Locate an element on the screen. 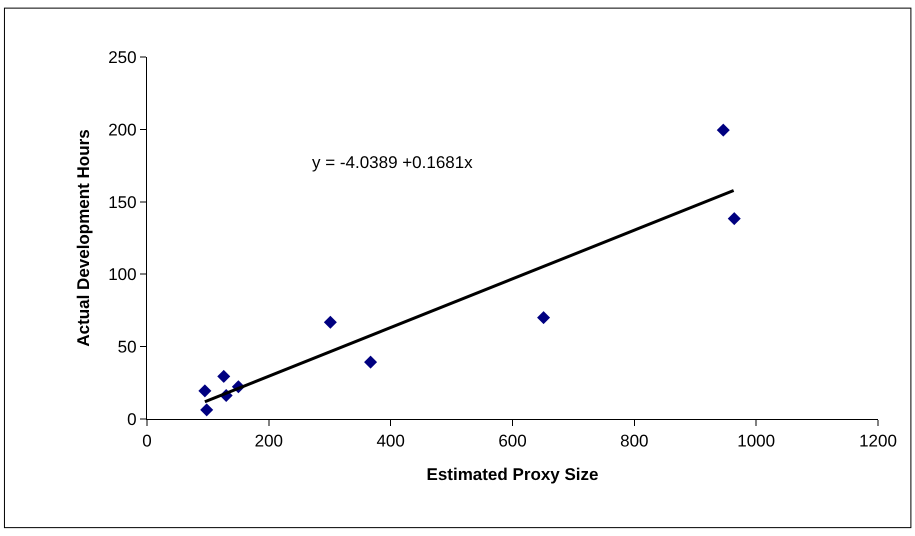 Image resolution: width=915 pixels, height=536 pixels. x-tick-label: 1000 is located at coordinates (756, 440).